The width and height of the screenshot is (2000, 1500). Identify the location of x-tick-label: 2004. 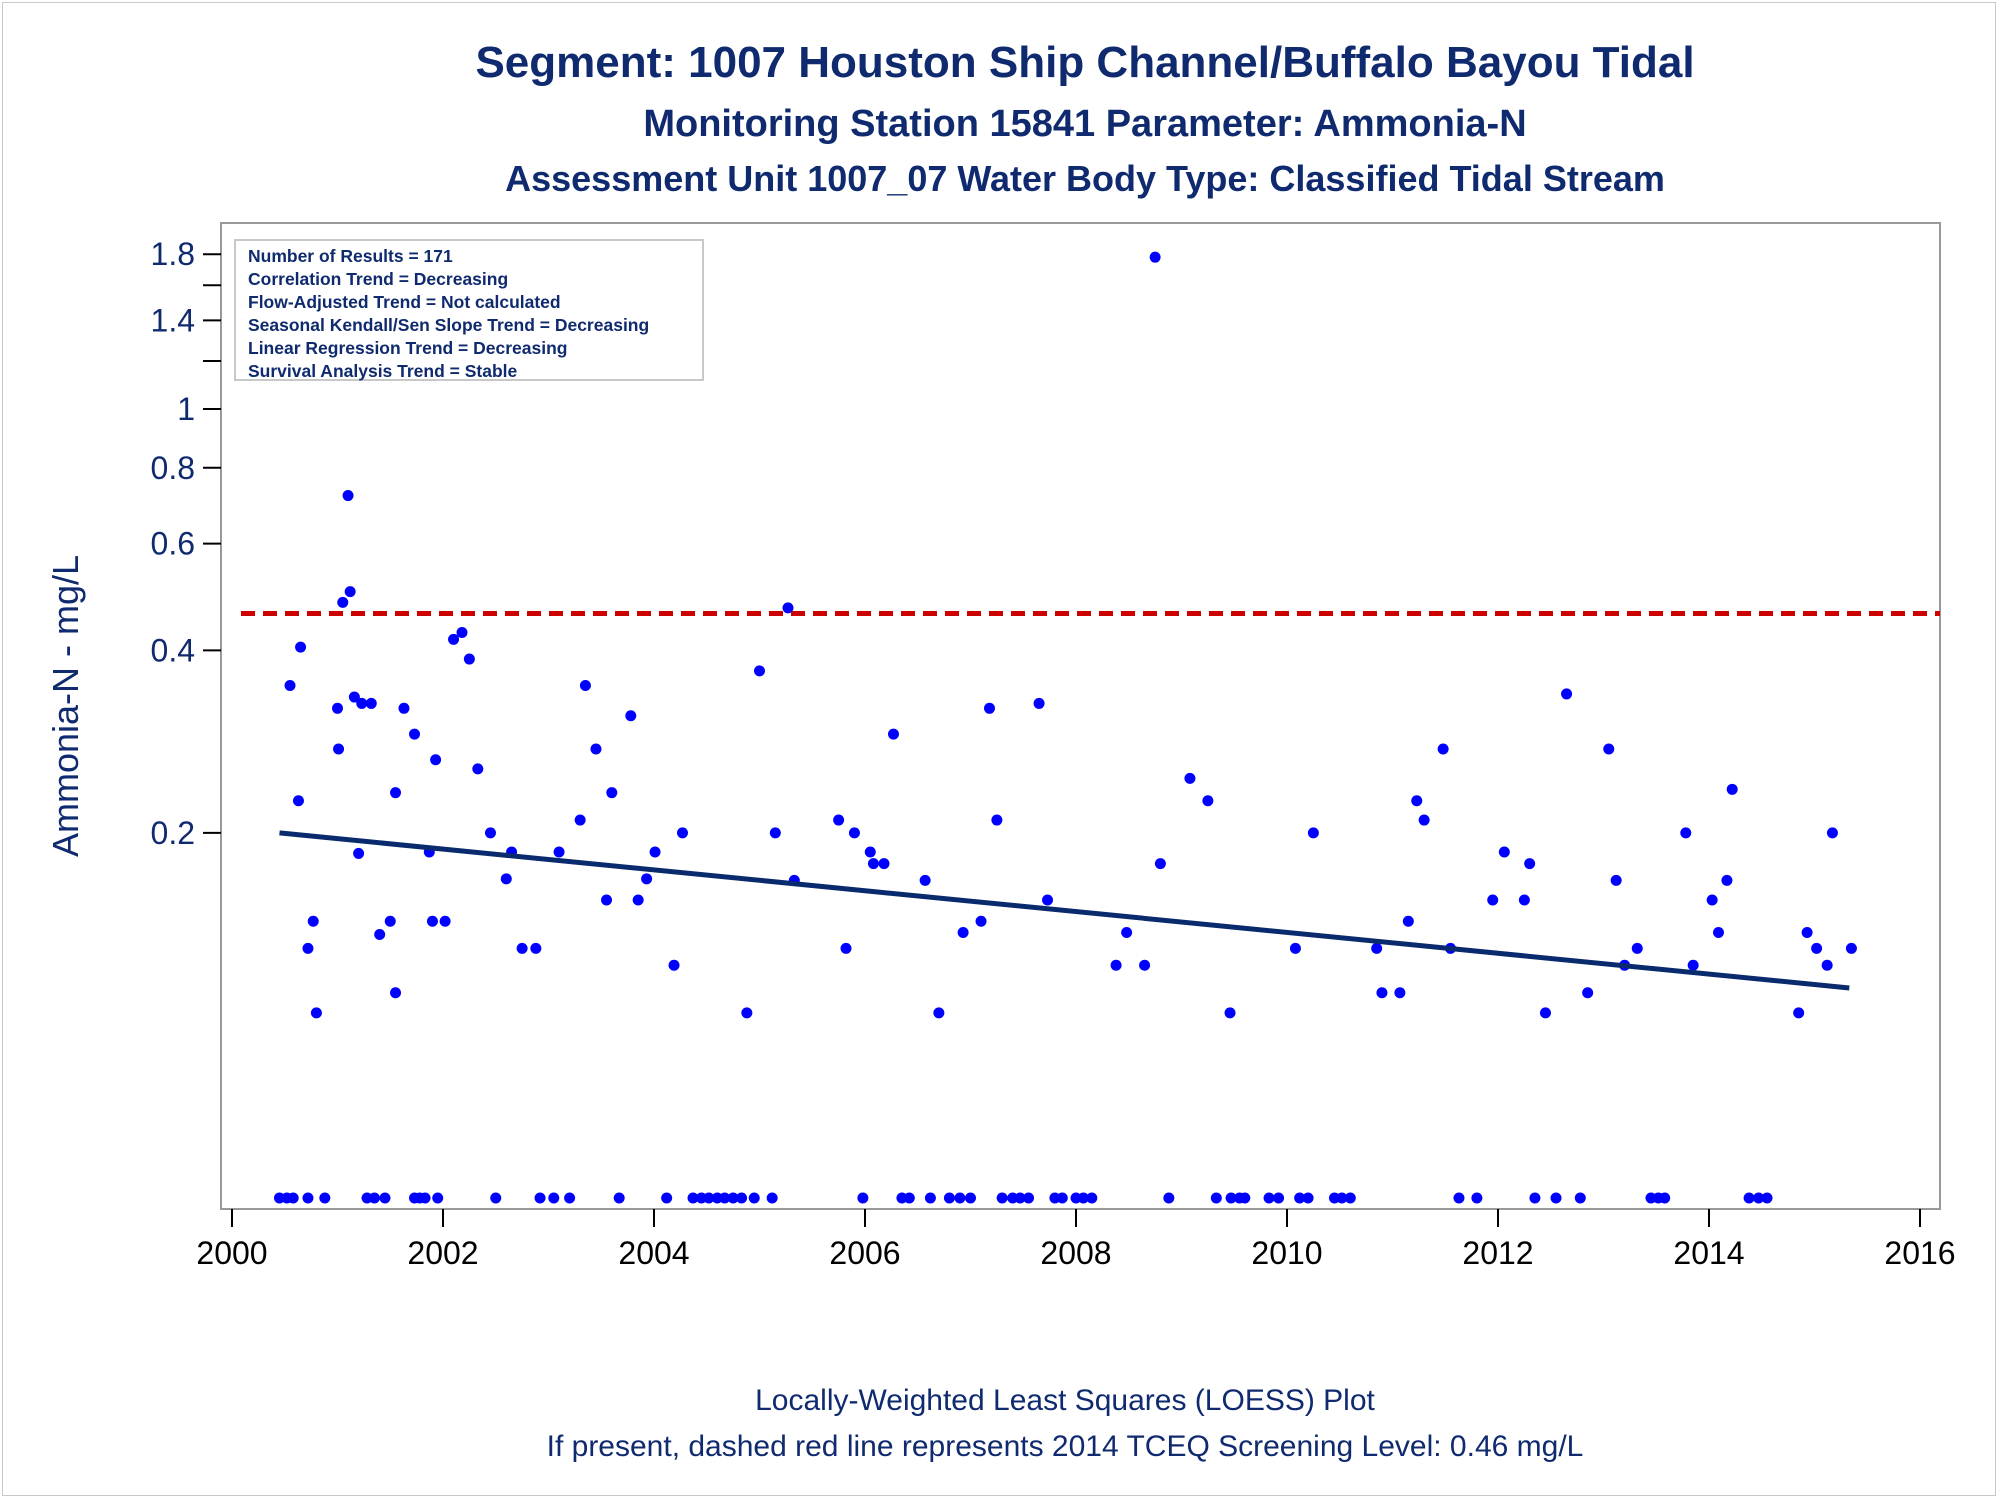
(653, 1253).